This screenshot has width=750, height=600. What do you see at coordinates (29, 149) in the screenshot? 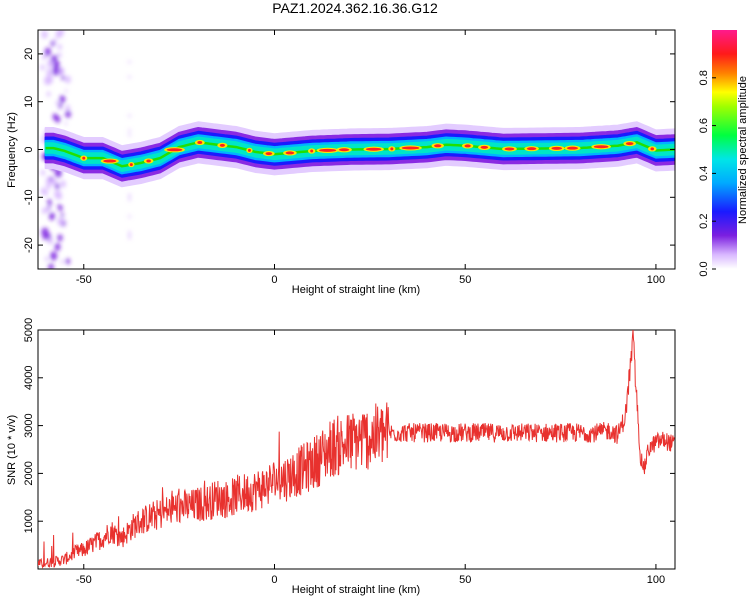
I see `y-tick-label: 0` at bounding box center [29, 149].